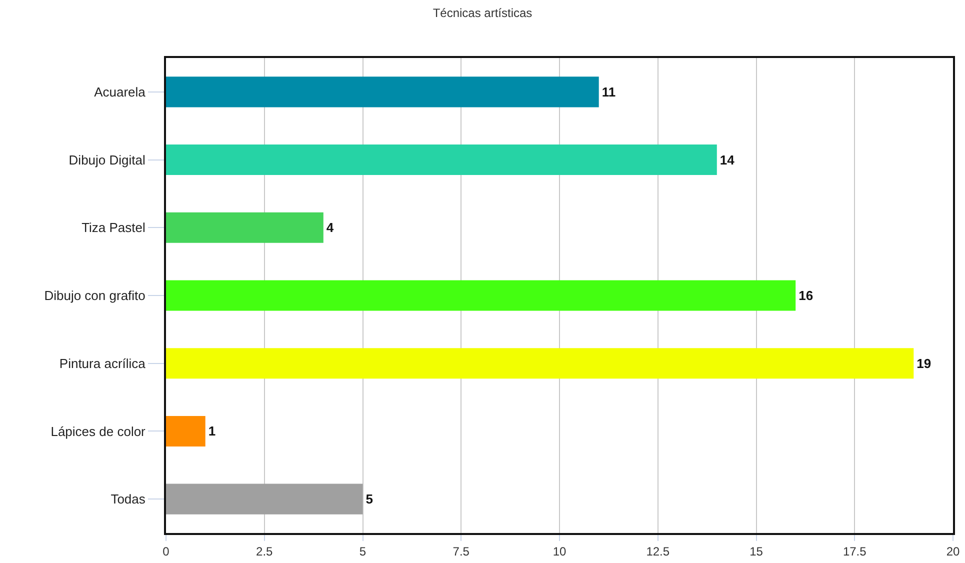 Image resolution: width=965 pixels, height=563 pixels. What do you see at coordinates (369, 499) in the screenshot?
I see `data-label: 5` at bounding box center [369, 499].